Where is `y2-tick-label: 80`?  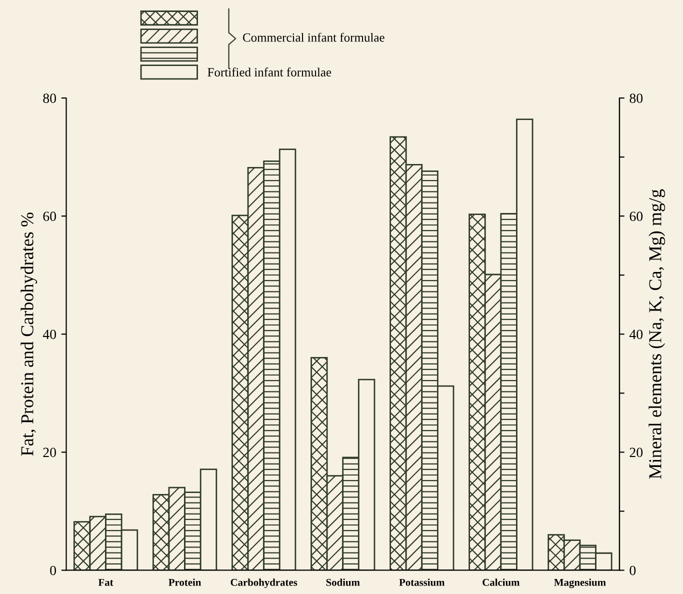 y2-tick-label: 80 is located at coordinates (636, 98).